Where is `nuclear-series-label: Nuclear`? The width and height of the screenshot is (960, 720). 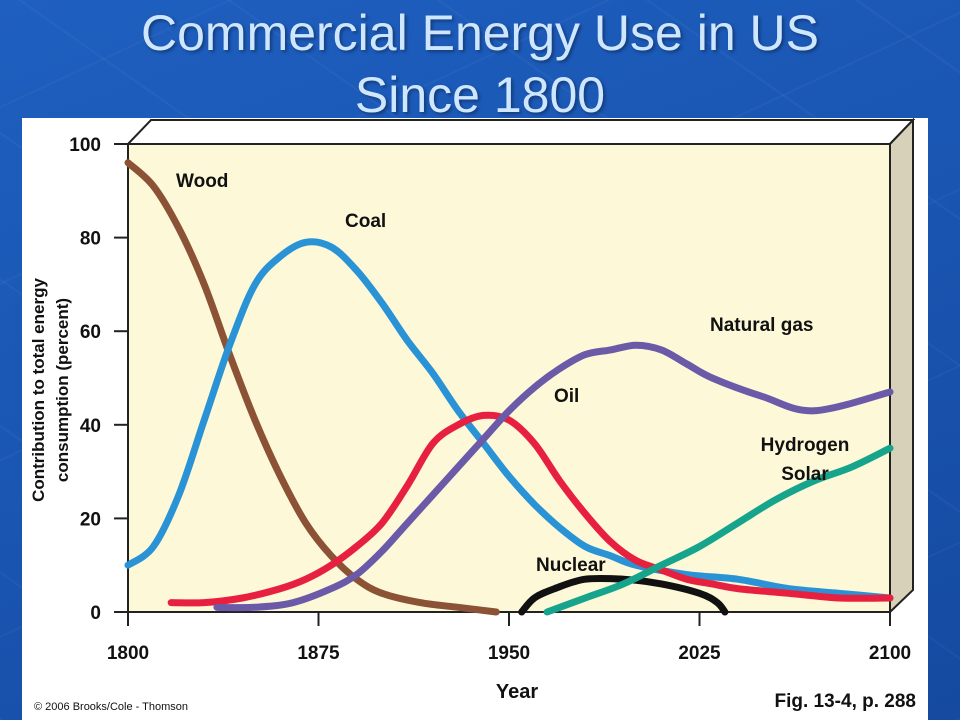 nuclear-series-label: Nuclear is located at coordinates (571, 565).